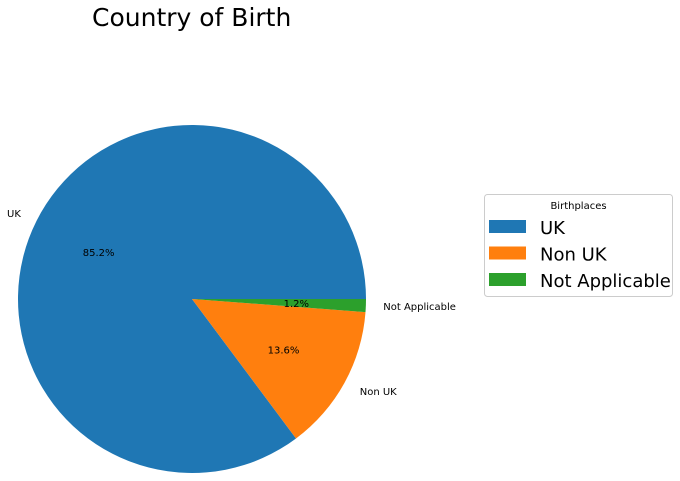 The width and height of the screenshot is (680, 481). Describe the element at coordinates (191, 17) in the screenshot. I see `chart-title: Country of Birth` at that location.